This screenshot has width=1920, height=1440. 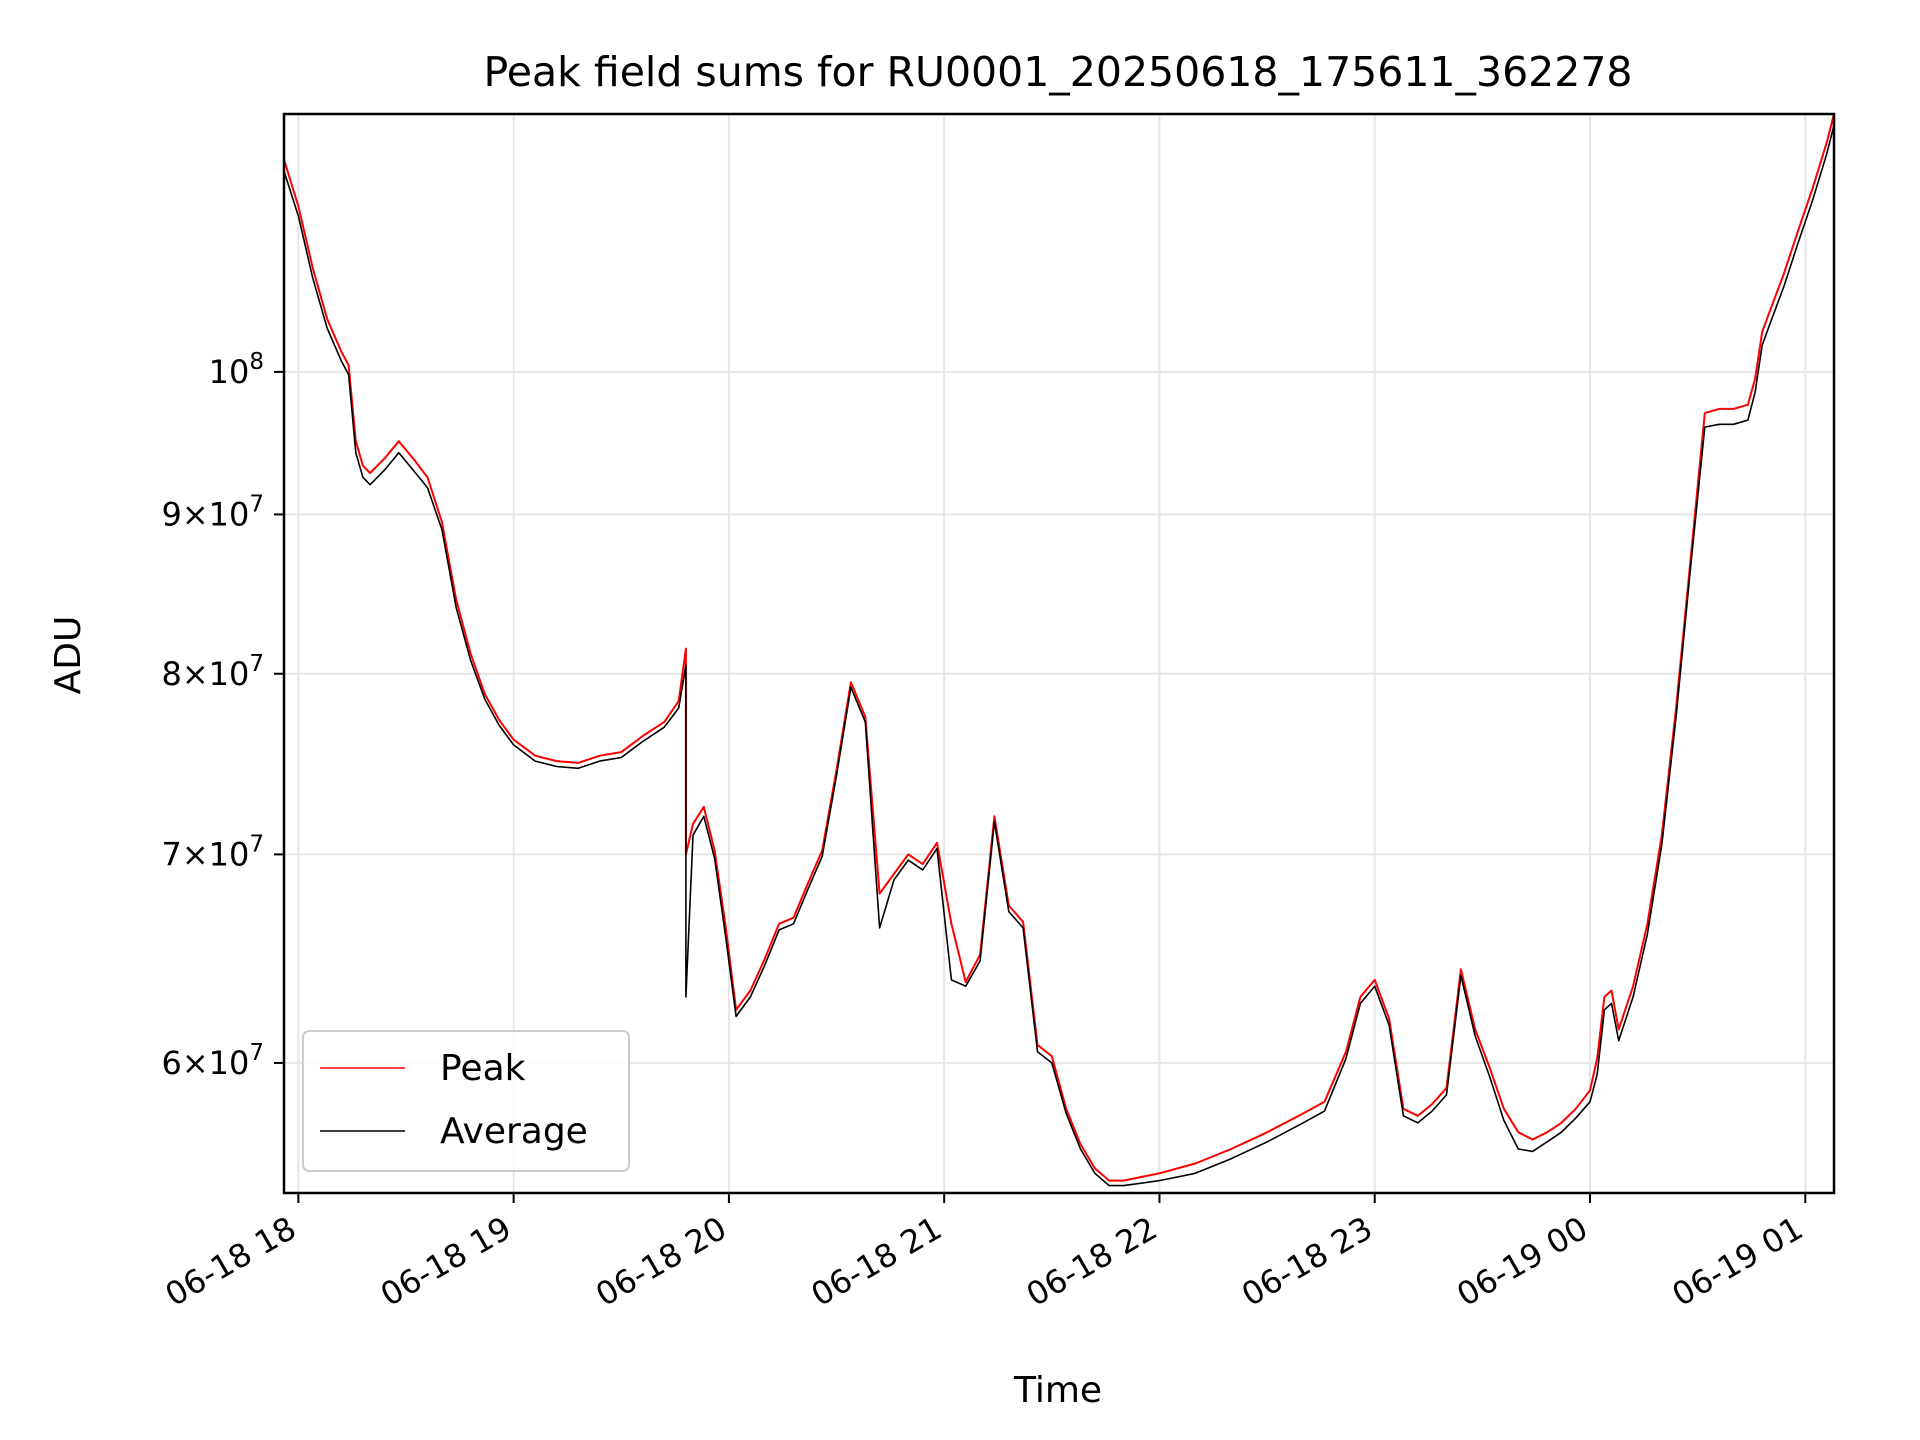 I want to click on legend-frame, so click(x=466, y=1101).